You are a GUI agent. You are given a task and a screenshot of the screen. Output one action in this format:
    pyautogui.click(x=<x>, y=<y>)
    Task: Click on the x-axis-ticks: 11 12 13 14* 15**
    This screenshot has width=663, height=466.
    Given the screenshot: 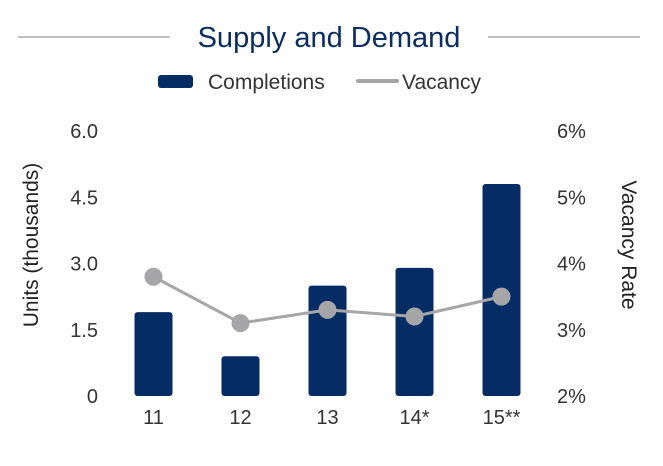 What is the action you would take?
    pyautogui.click(x=332, y=418)
    